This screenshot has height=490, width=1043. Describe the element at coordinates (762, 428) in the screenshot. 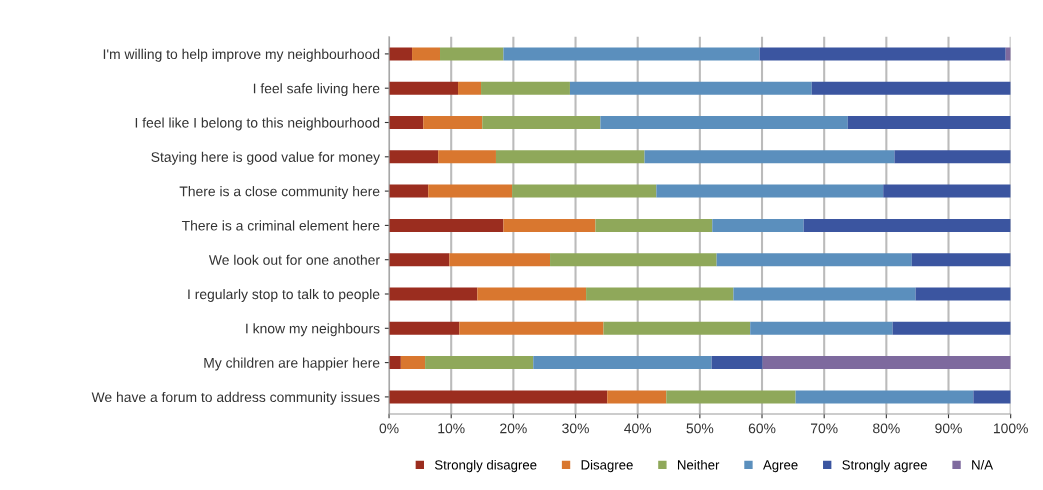

I see `x-tick-label: 60%` at that location.